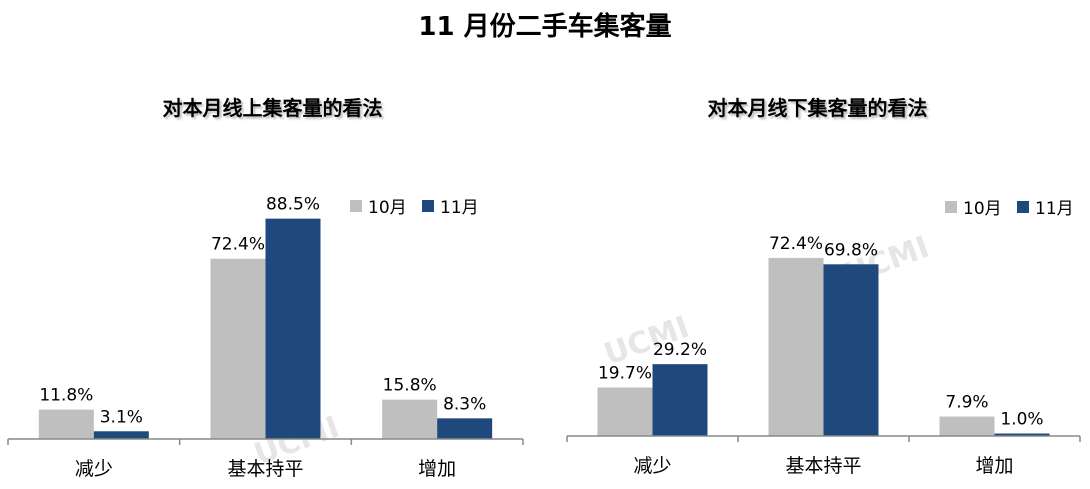 Image resolution: width=1090 pixels, height=489 pixels. What do you see at coordinates (272, 108) in the screenshot?
I see `chart-1-title: 对本月线上集客量的看法` at bounding box center [272, 108].